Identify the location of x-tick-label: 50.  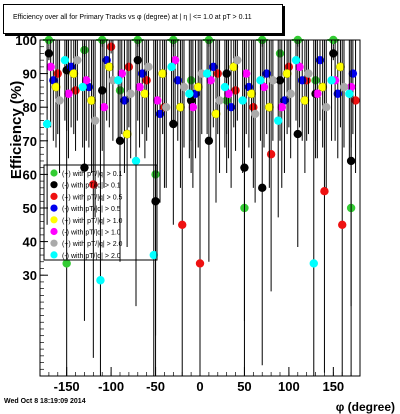
(244, 386).